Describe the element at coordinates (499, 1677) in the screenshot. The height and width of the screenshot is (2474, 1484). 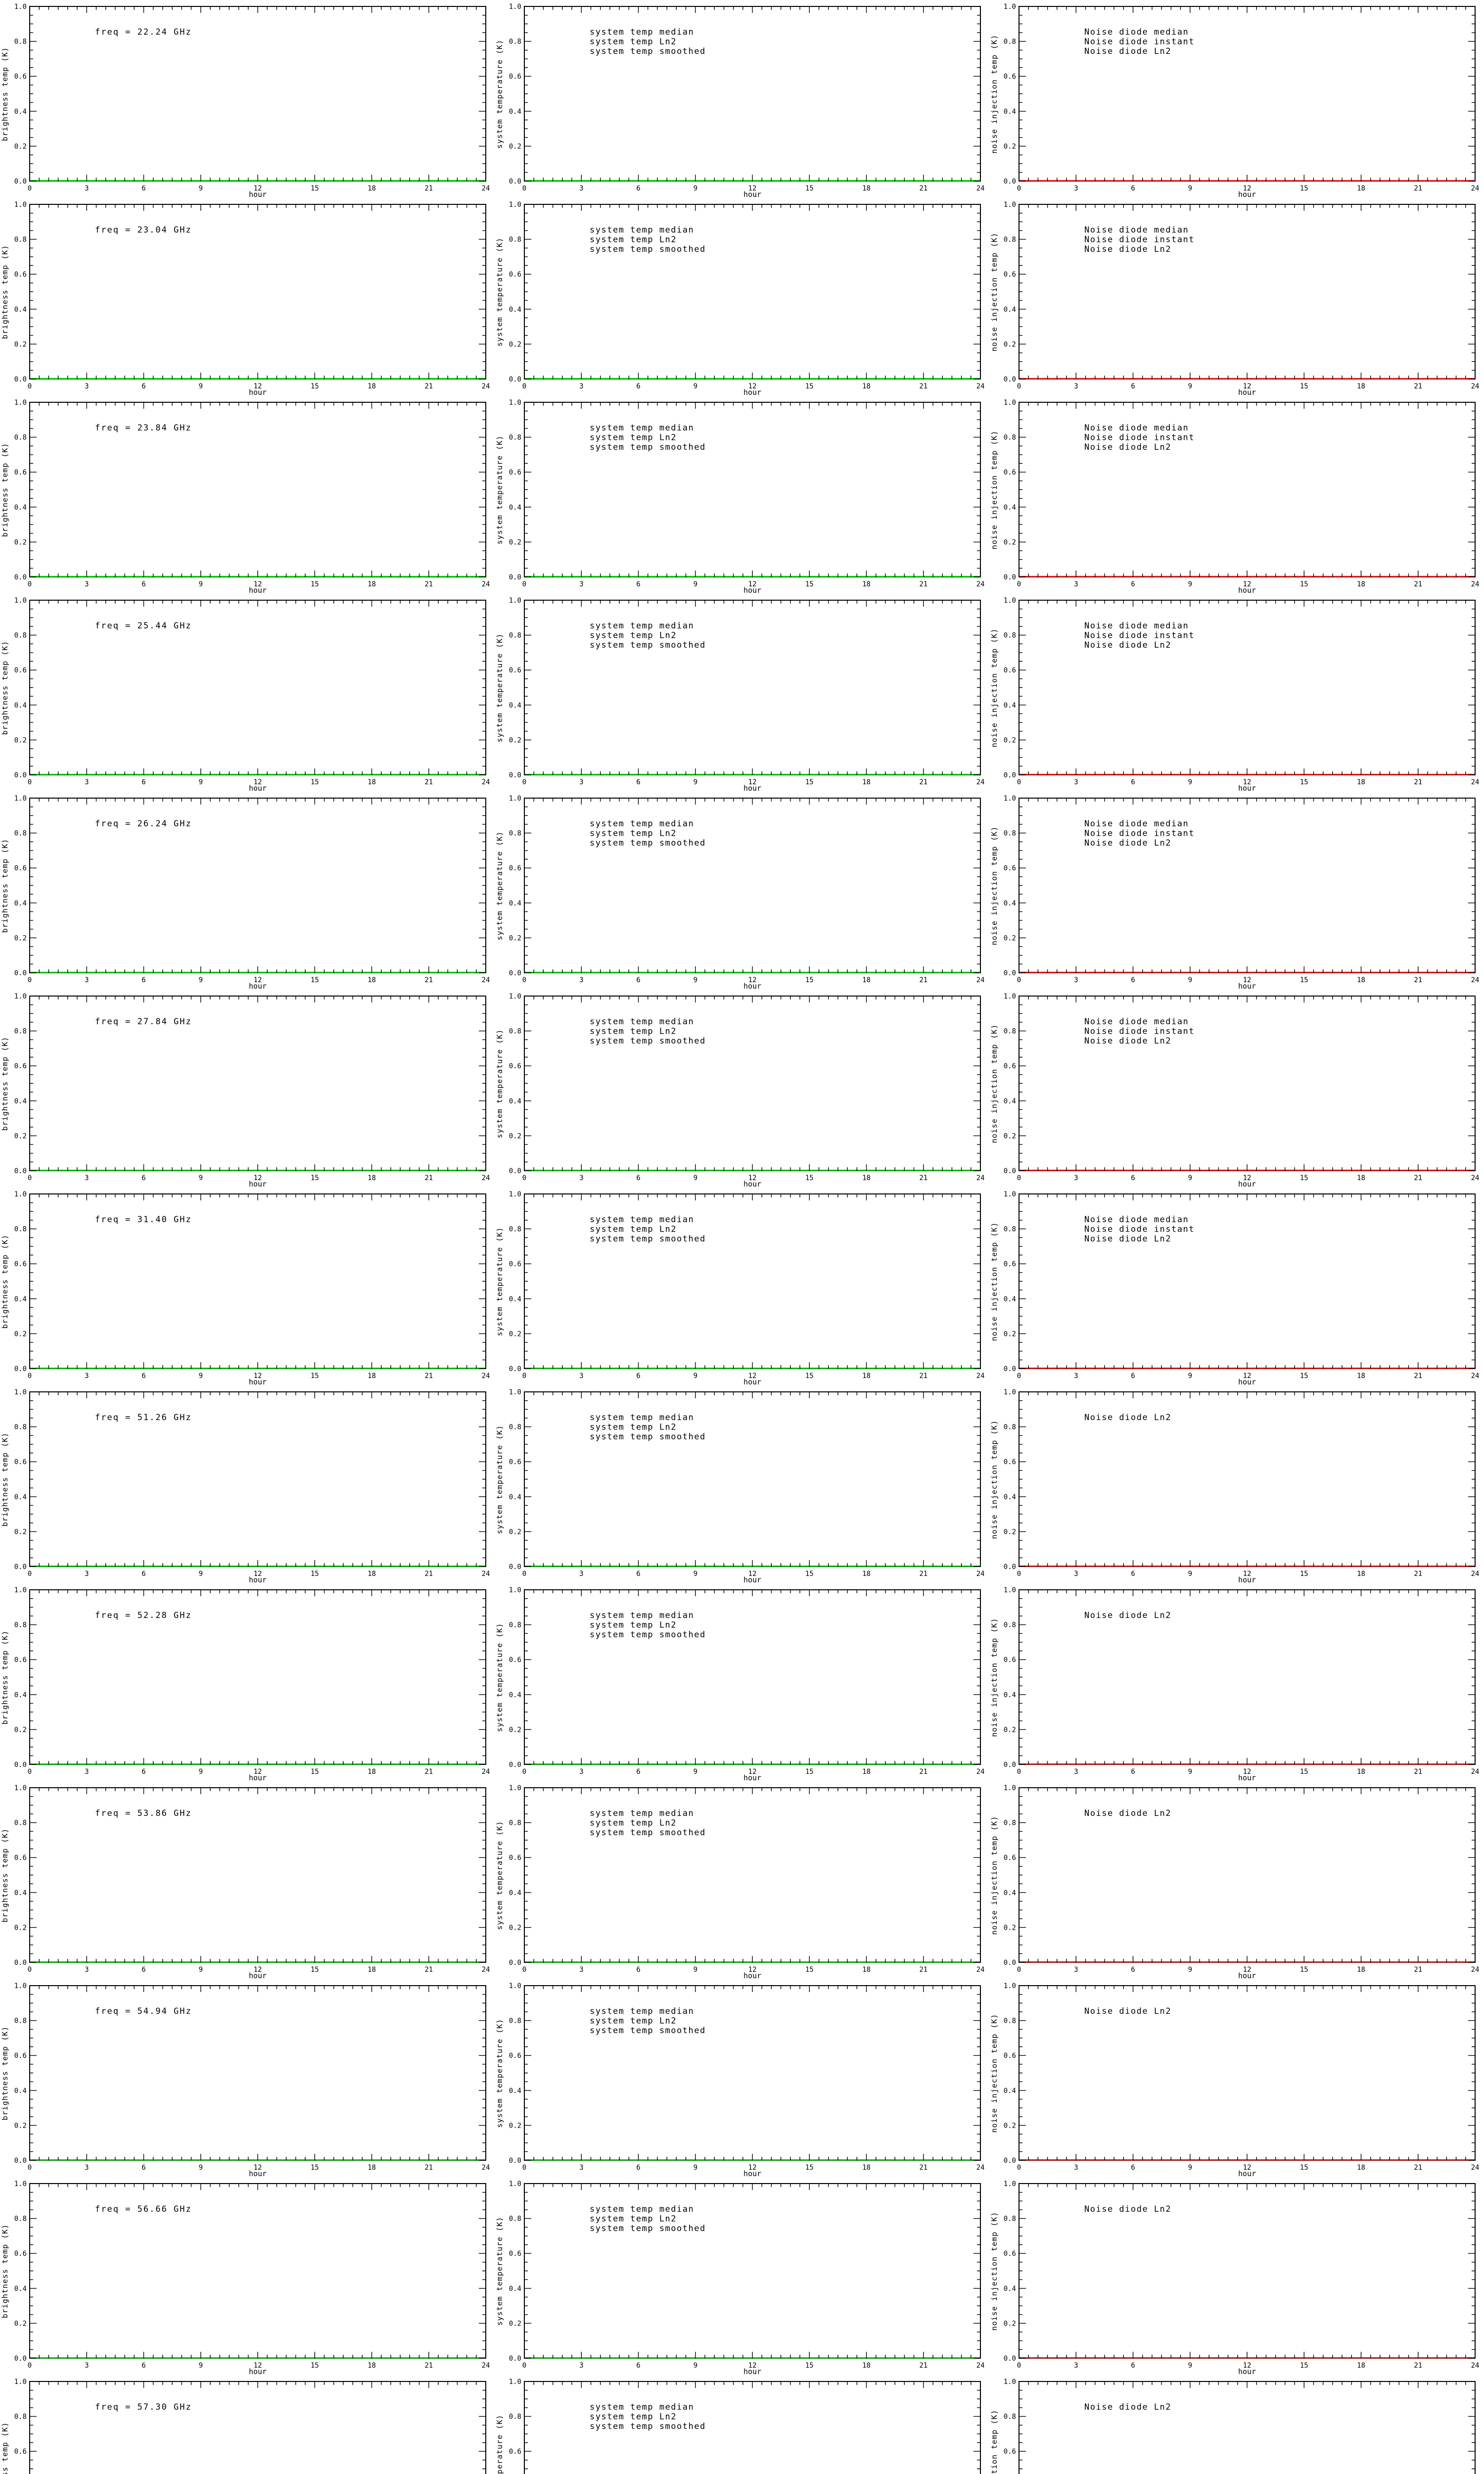
I see `y-axis-label: system temperature (K)` at that location.